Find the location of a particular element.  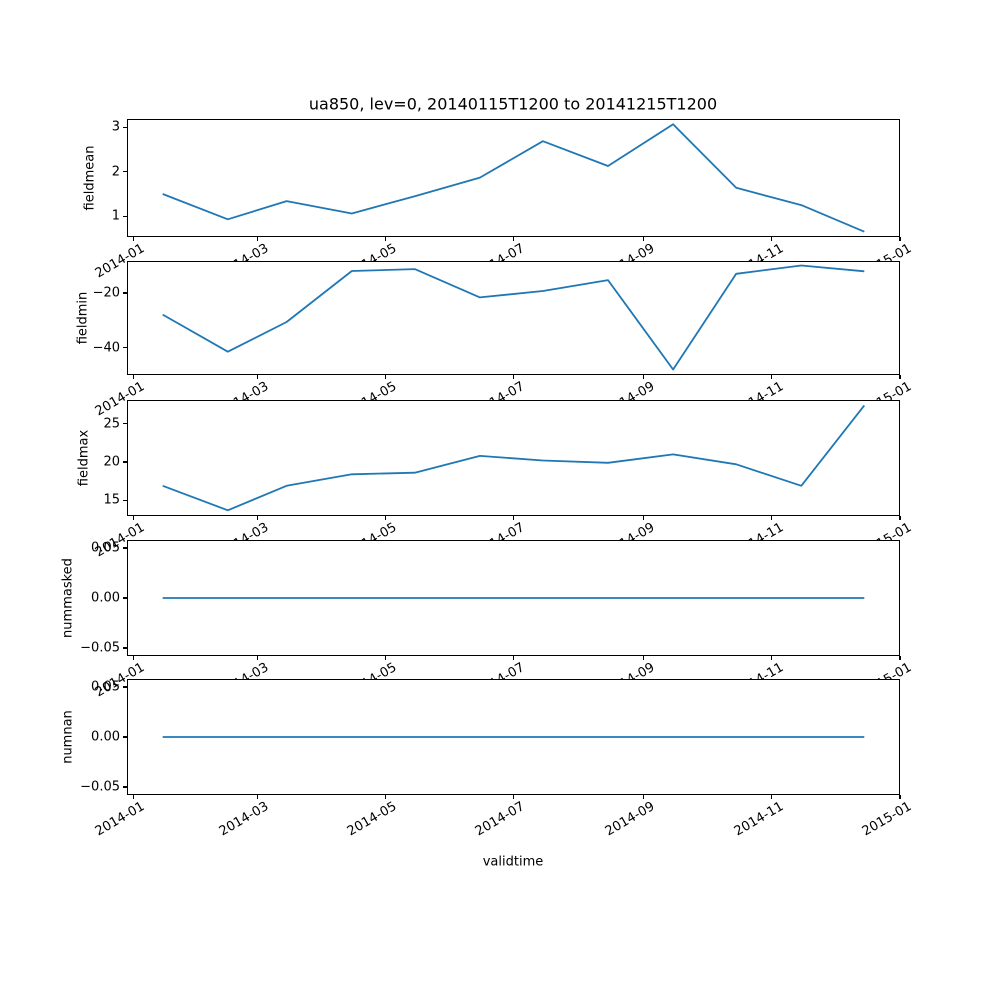

x-tick-label: 2014-11 is located at coordinates (758, 819).